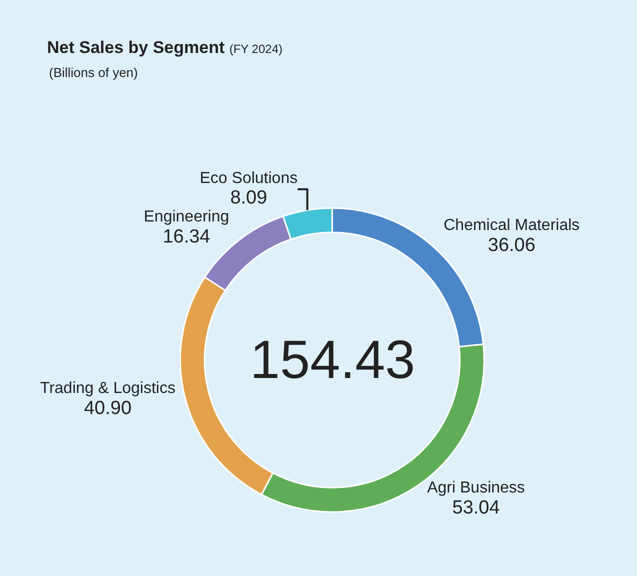 Image resolution: width=637 pixels, height=576 pixels. What do you see at coordinates (512, 245) in the screenshot?
I see `data-label: 36.06` at bounding box center [512, 245].